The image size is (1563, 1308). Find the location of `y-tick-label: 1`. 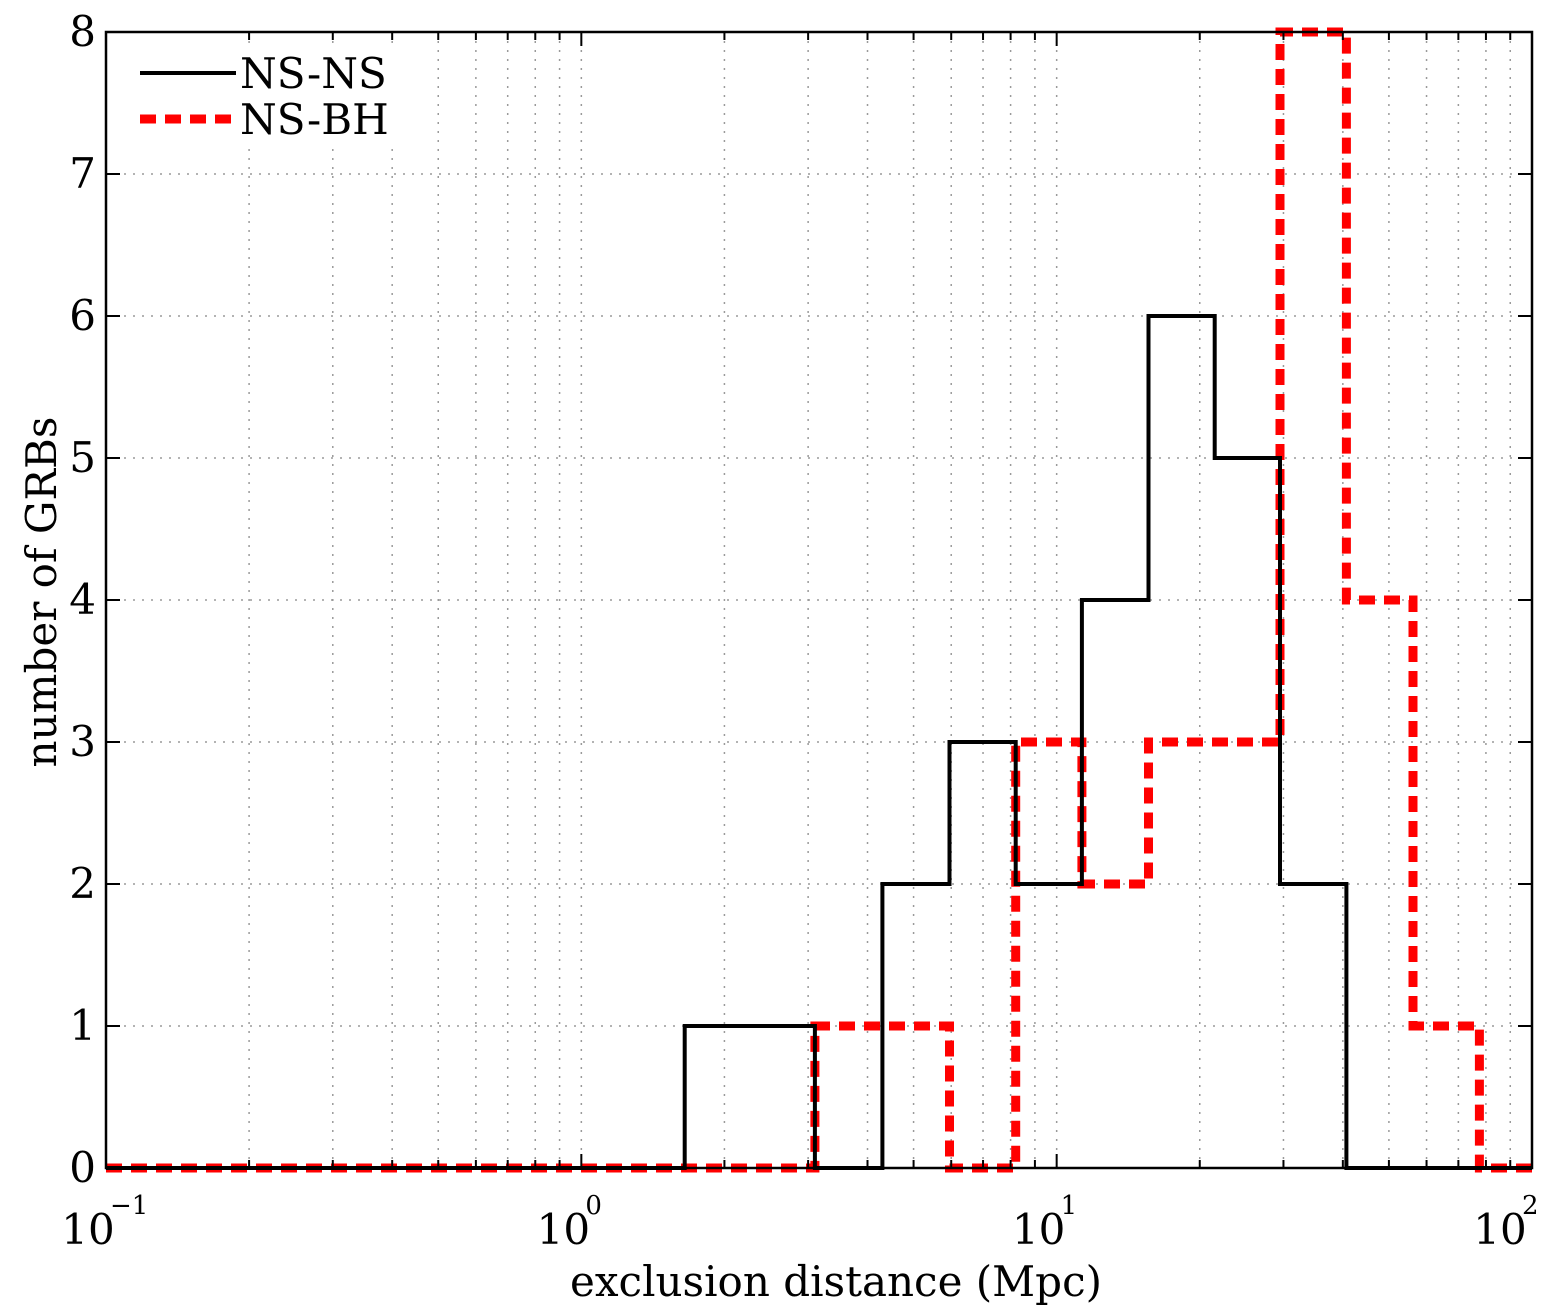

y-tick-label: 1 is located at coordinates (82, 1025).